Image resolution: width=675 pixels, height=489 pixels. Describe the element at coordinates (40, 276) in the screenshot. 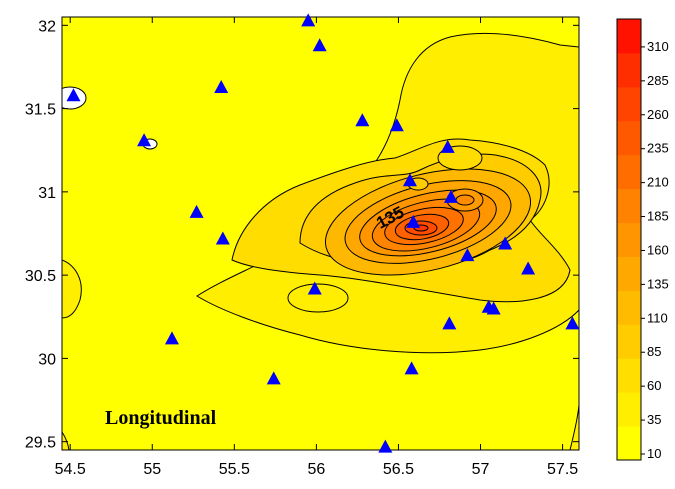

I see `y-tick-label: 30.5` at that location.